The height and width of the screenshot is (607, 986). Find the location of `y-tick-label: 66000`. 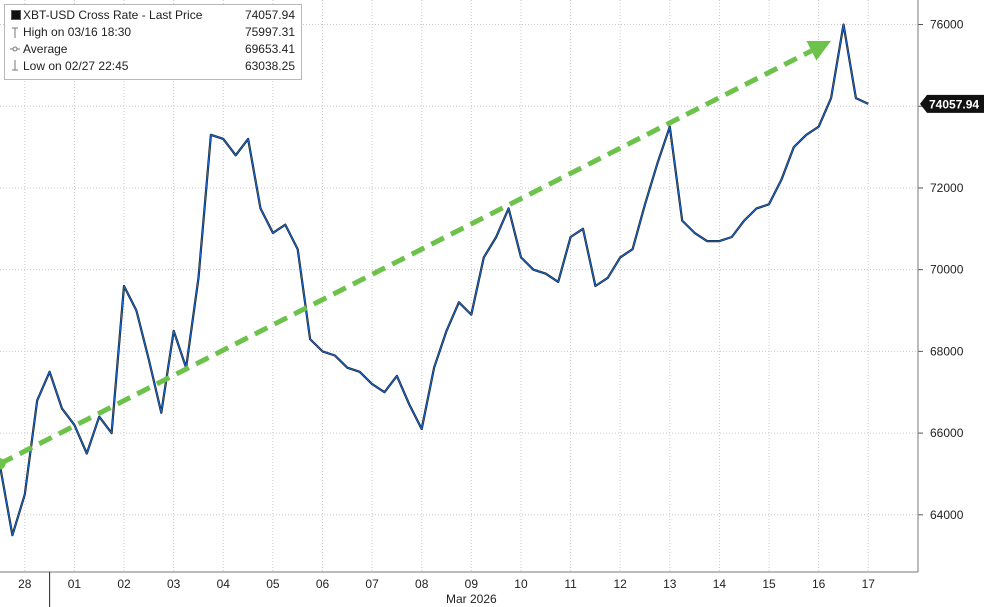

y-tick-label: 66000 is located at coordinates (947, 433).